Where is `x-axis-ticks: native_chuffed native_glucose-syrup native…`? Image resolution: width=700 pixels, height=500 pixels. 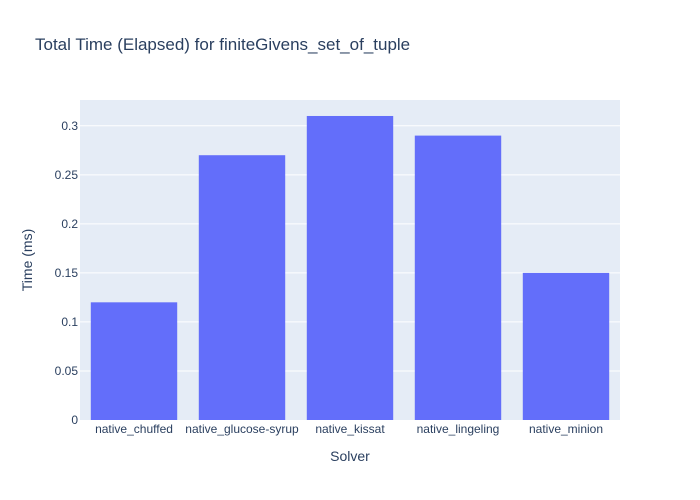
x-axis-ticks: native_chuffed native_glucose-syrup native… is located at coordinates (349, 429).